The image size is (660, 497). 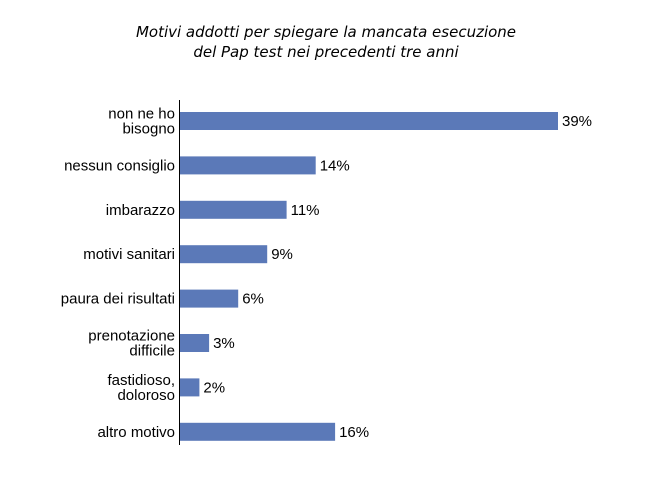 I want to click on category-label-8-line-1: altro motivo, so click(x=136, y=432).